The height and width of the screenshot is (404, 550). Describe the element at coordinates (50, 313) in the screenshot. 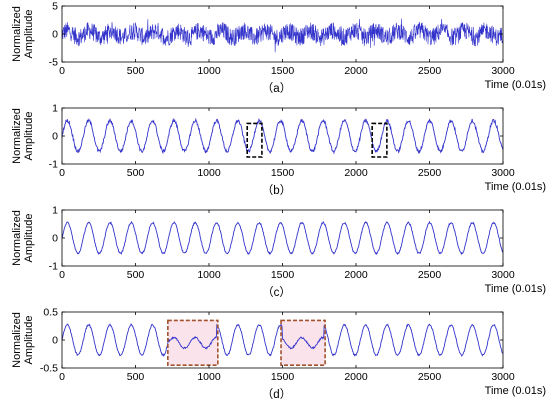

I see `y-tick-label: 0.5` at that location.